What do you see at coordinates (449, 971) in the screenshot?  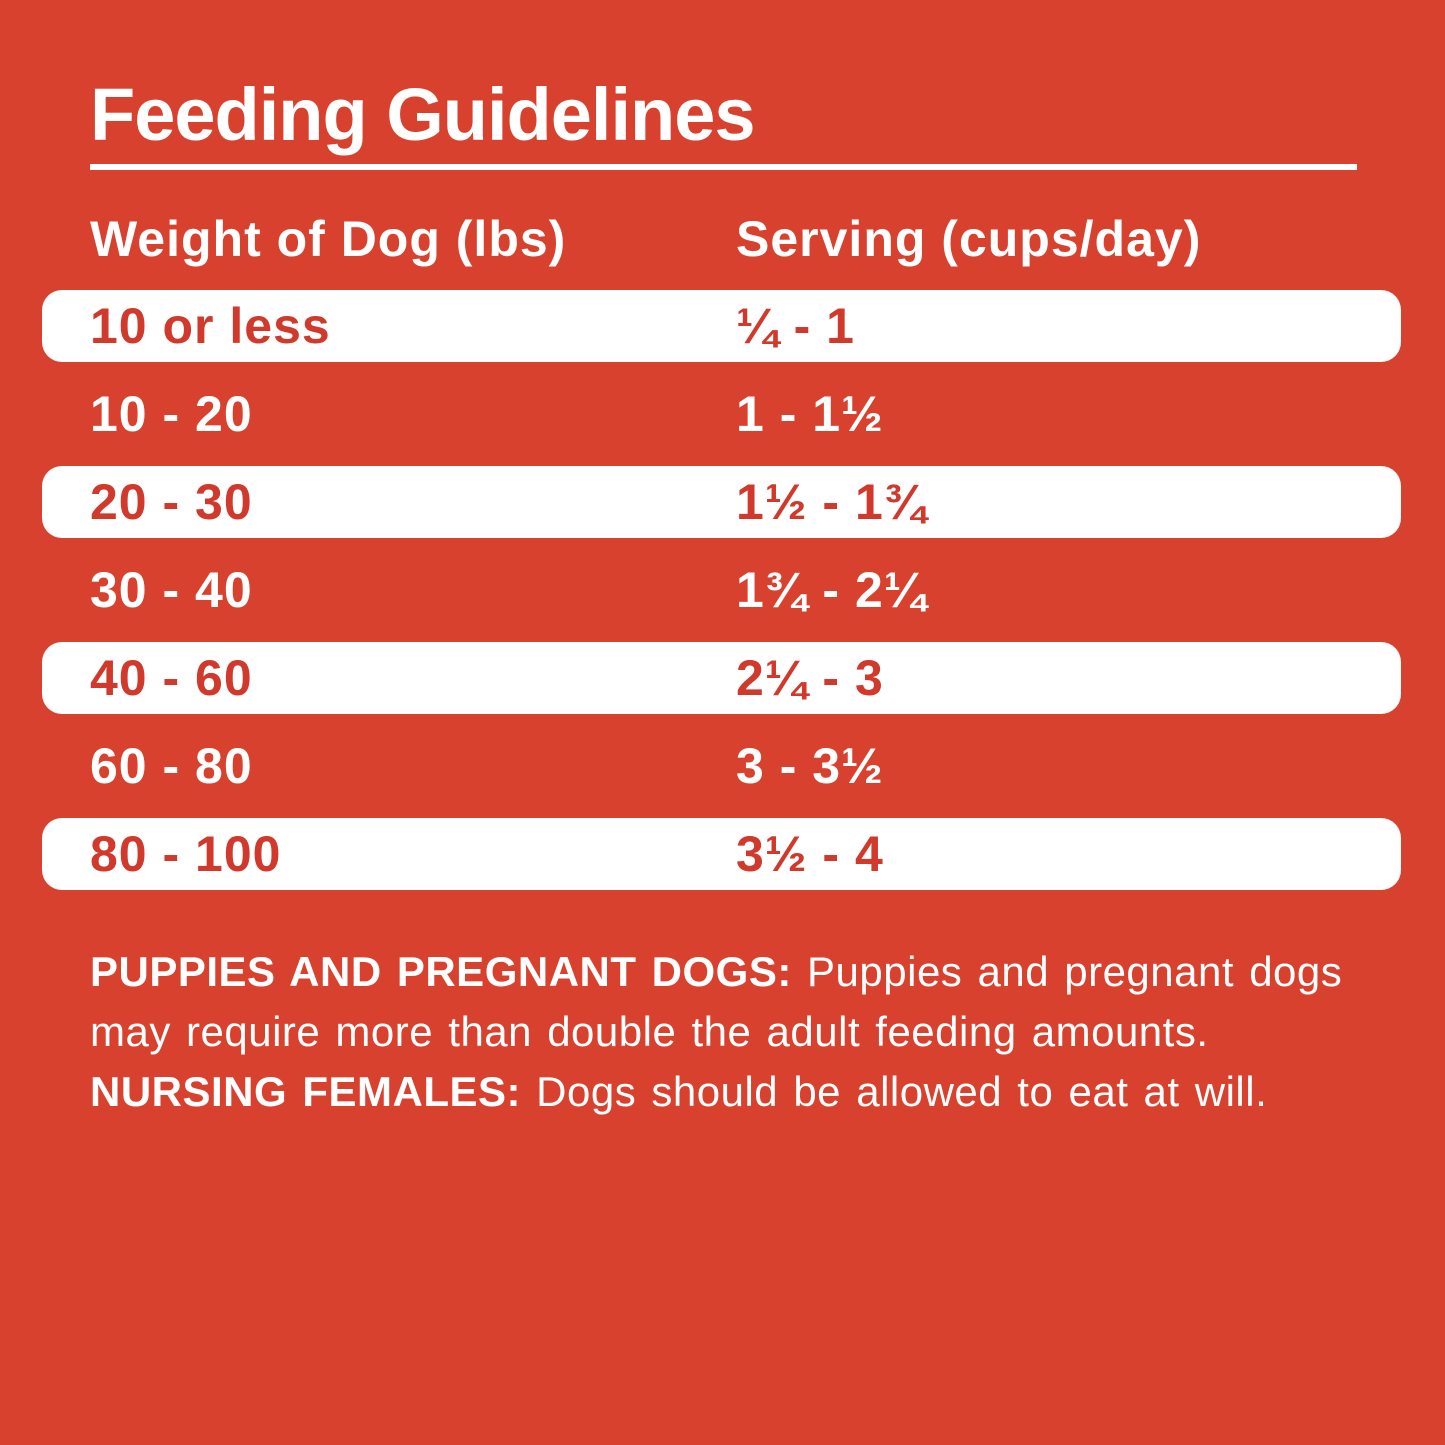 I see `note-label: PUPPIES AND PREGNANT DOGS:` at bounding box center [449, 971].